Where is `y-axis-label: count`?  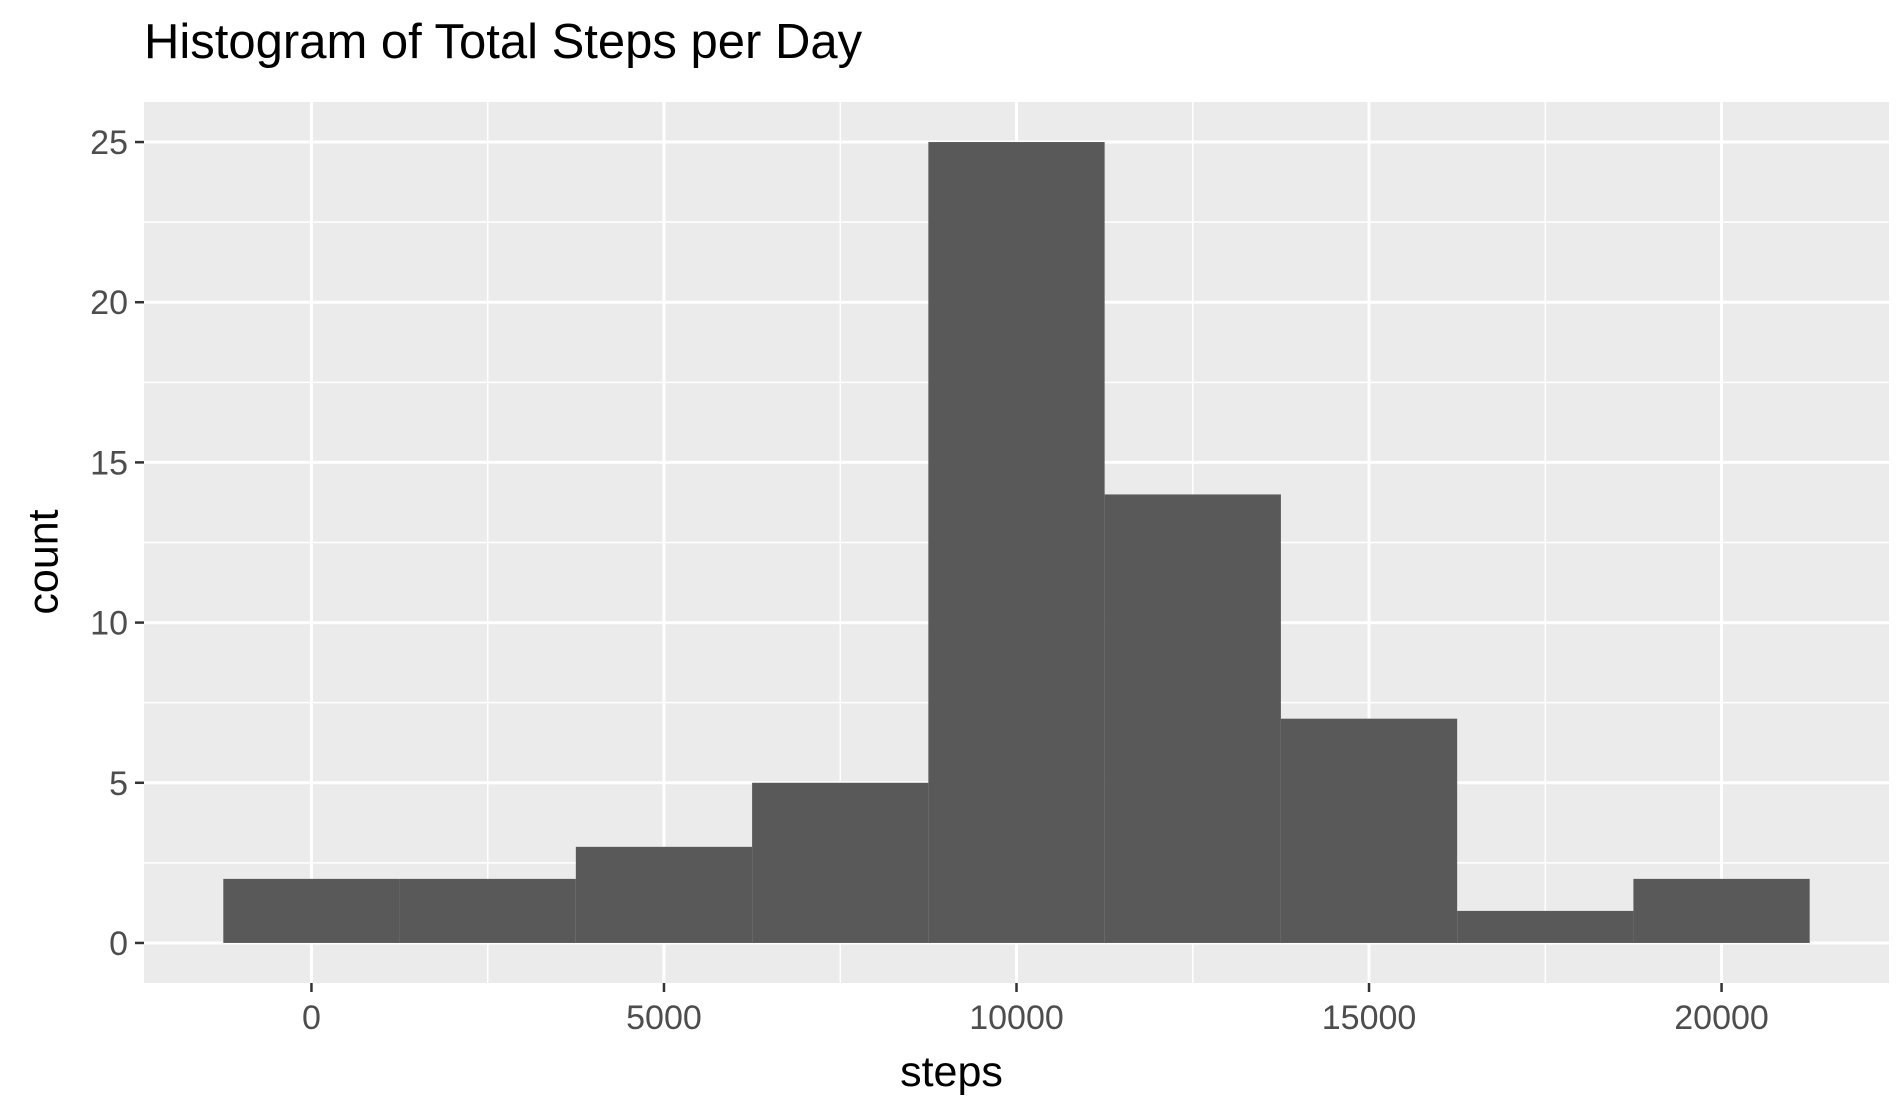
y-axis-label: count is located at coordinates (43, 562).